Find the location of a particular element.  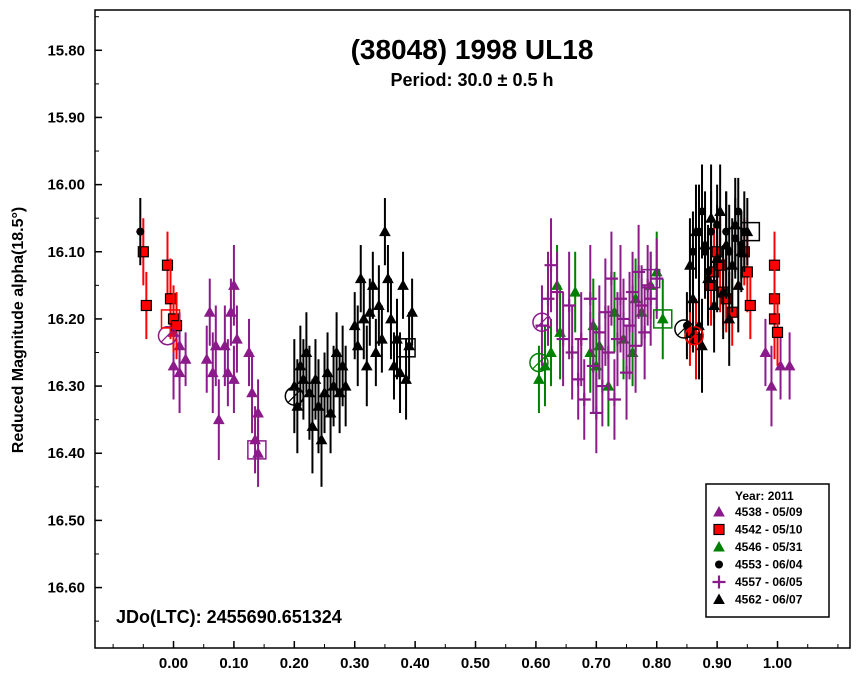

legend-title: Year: 2011 is located at coordinates (764, 496).